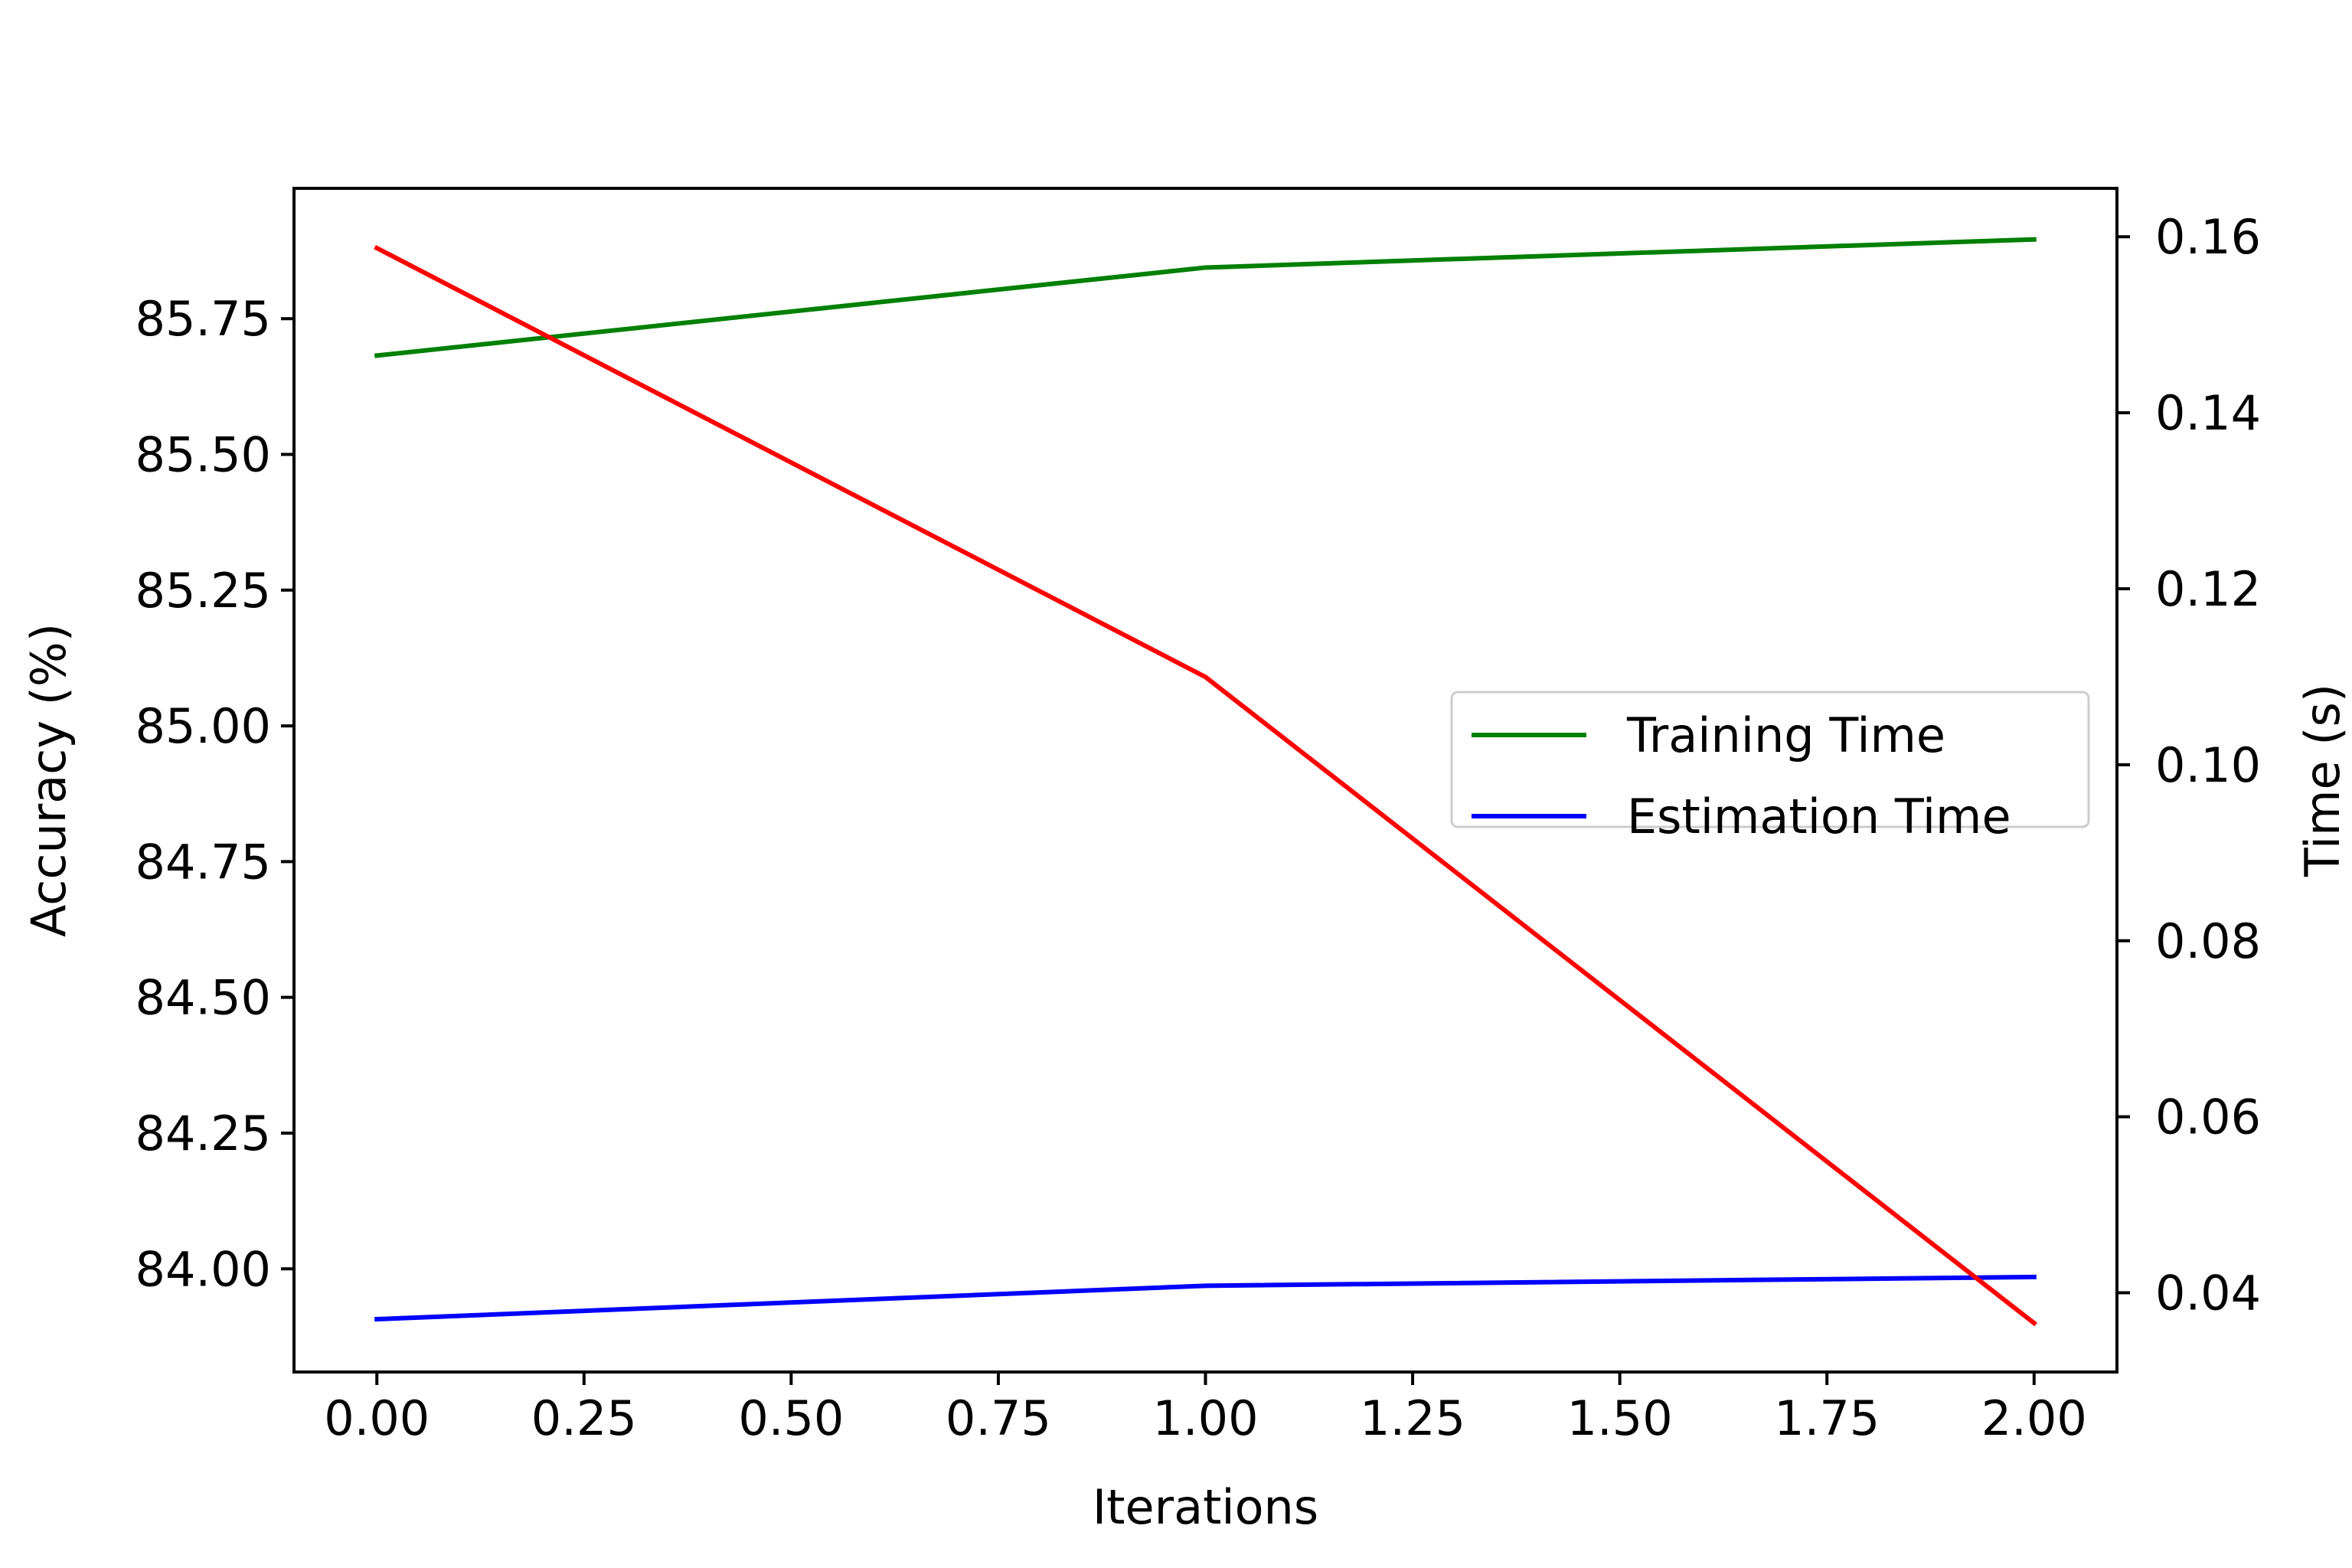  I want to click on series-line-estimation-time, so click(1205, 1298).